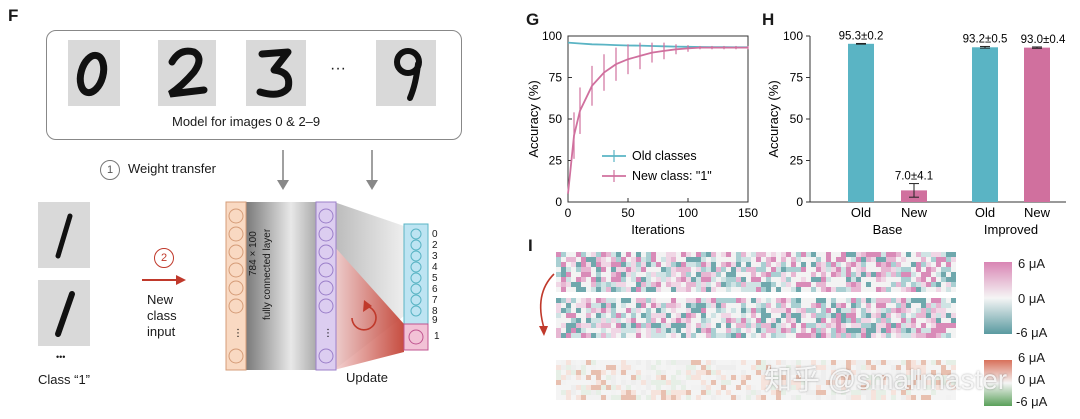 Image resolution: width=1080 pixels, height=419 pixels. I want to click on output-label-6: 6, so click(435, 289).